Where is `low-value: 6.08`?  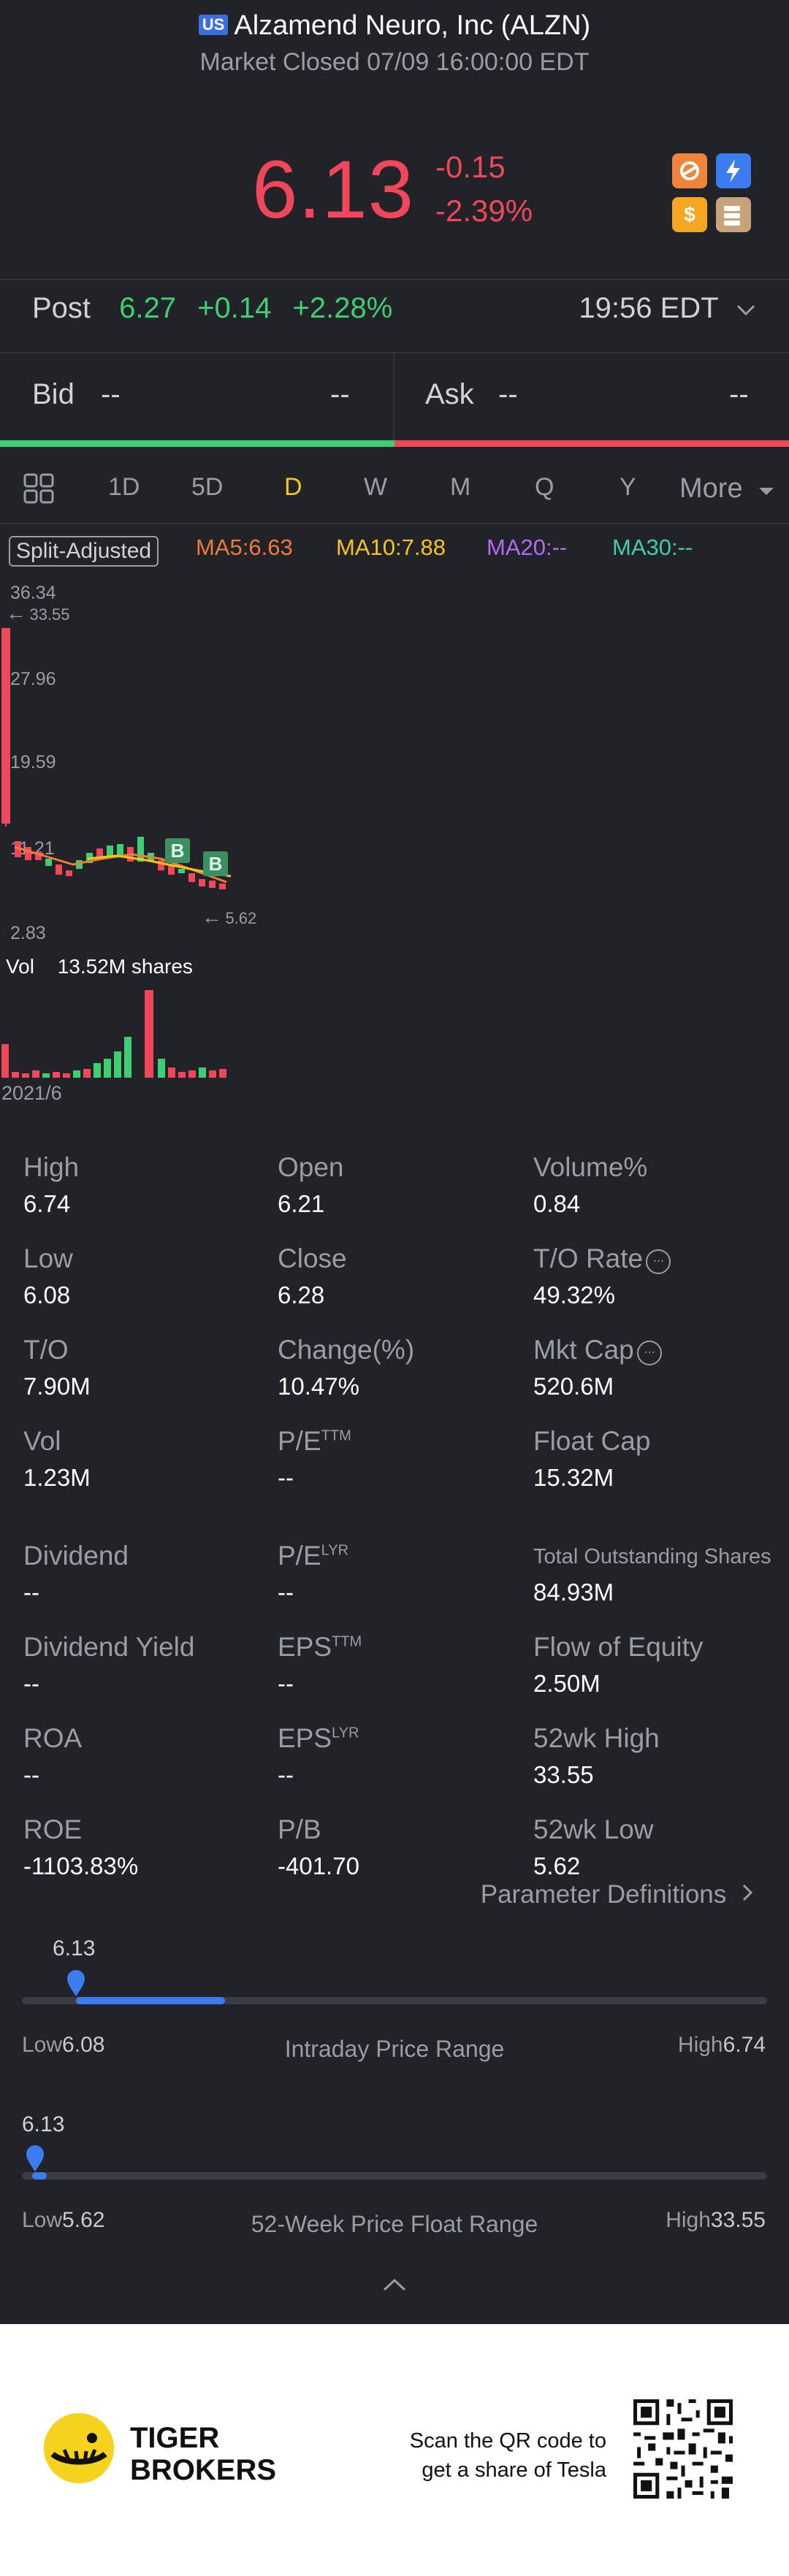 low-value: 6.08 is located at coordinates (83, 2045).